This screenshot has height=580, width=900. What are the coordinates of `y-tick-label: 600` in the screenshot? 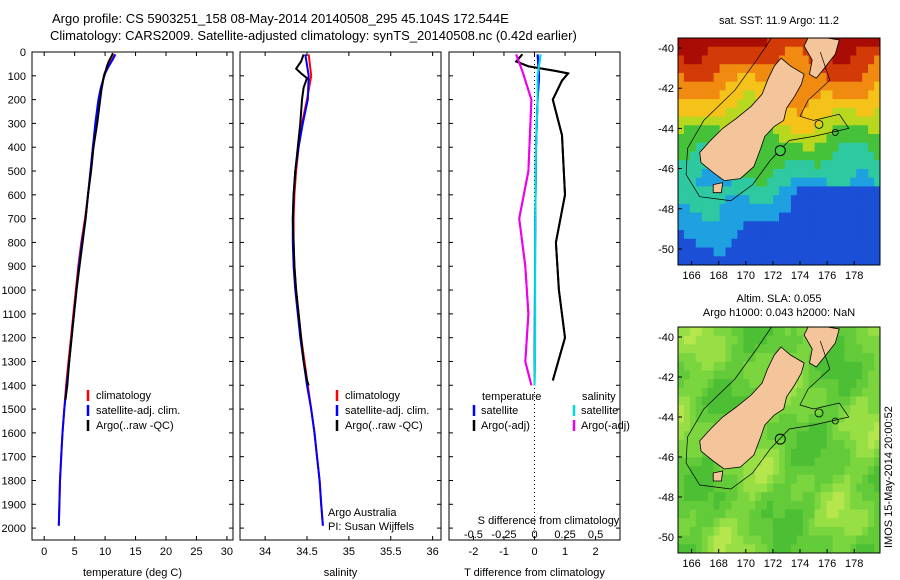 It's located at (17, 196).